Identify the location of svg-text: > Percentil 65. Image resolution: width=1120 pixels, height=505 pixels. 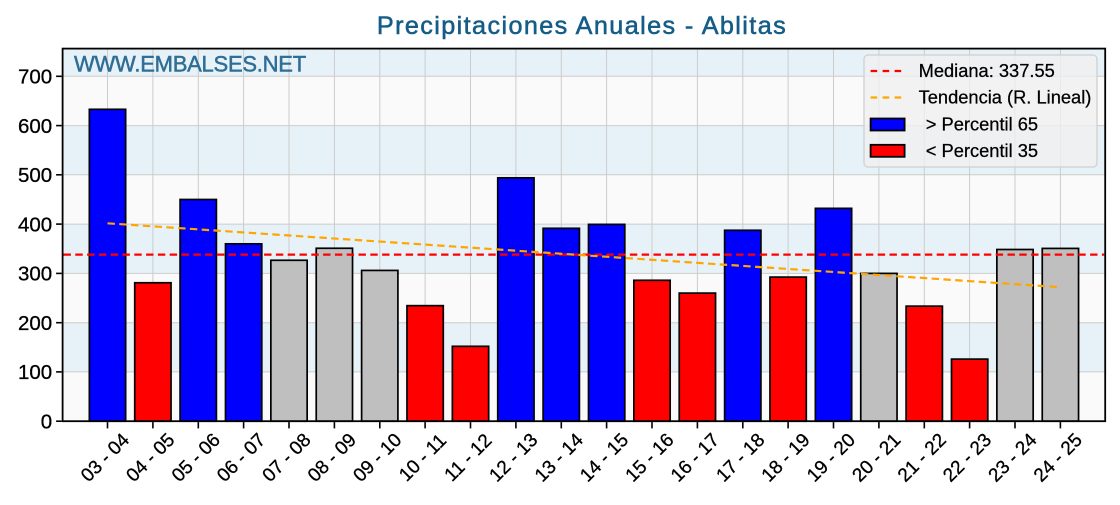
(982, 124).